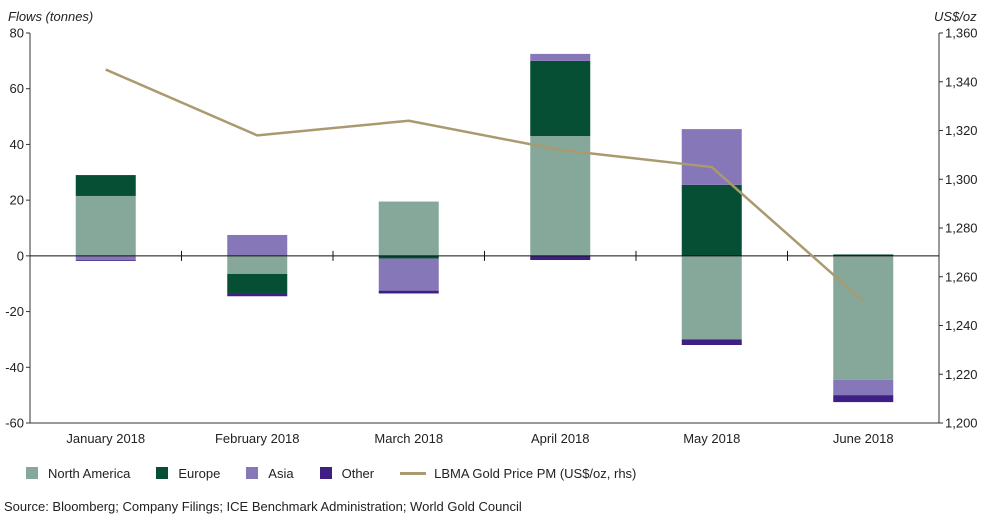  Describe the element at coordinates (199, 473) in the screenshot. I see `legend-label: Europe` at that location.